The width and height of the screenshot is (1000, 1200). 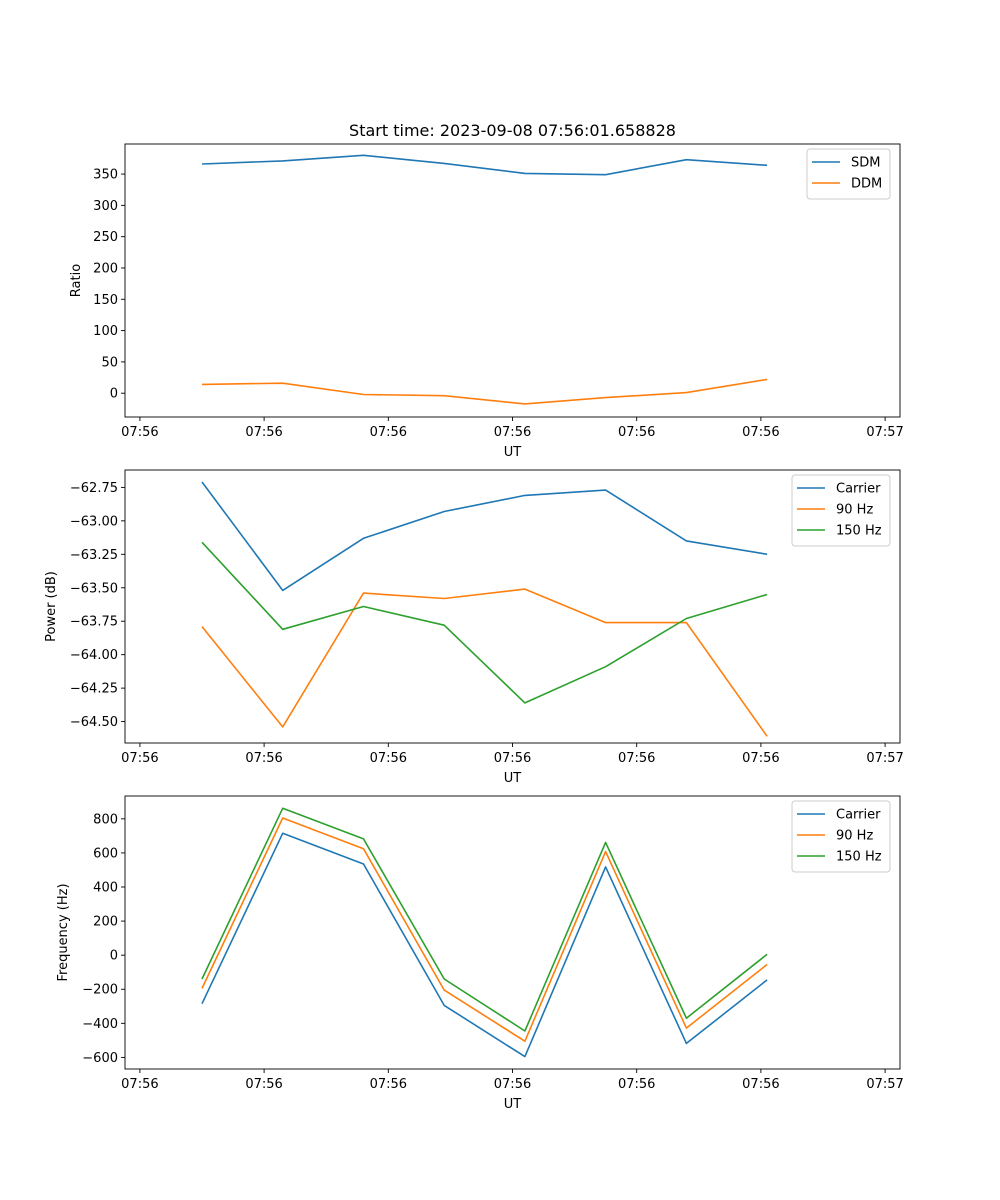 I want to click on frequency-panel-series-90-hz-line, so click(x=484, y=929).